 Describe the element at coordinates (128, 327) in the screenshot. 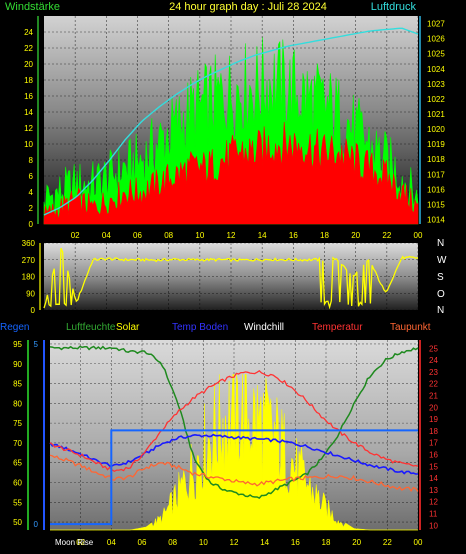

I see `legend-solar: Solar` at that location.